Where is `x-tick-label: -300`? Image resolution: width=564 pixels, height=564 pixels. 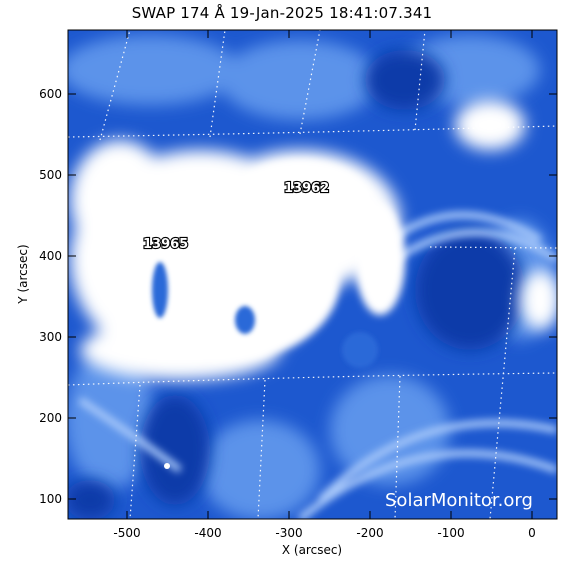 x-tick-label: -300 is located at coordinates (288, 533).